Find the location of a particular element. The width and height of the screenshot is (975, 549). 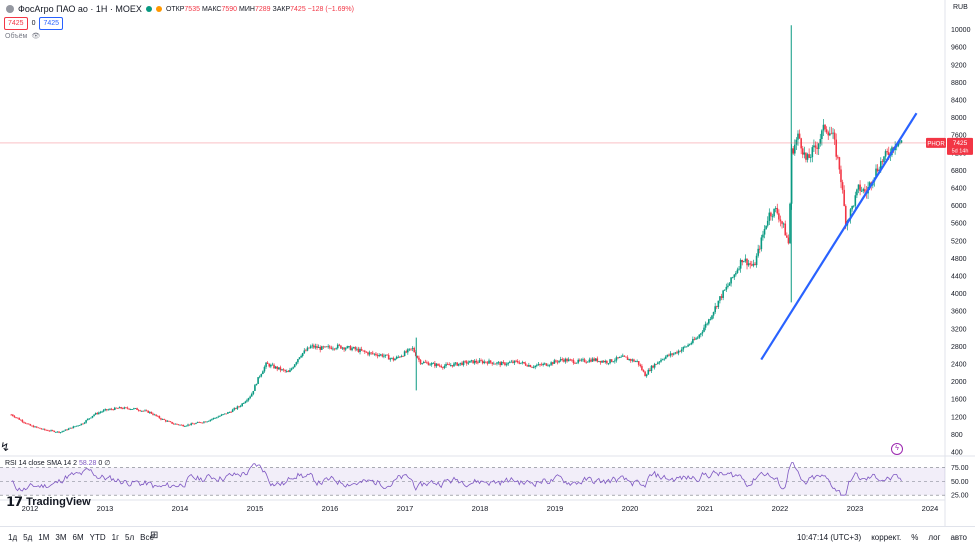

eye-icon: 👁 is located at coordinates (36, 36).